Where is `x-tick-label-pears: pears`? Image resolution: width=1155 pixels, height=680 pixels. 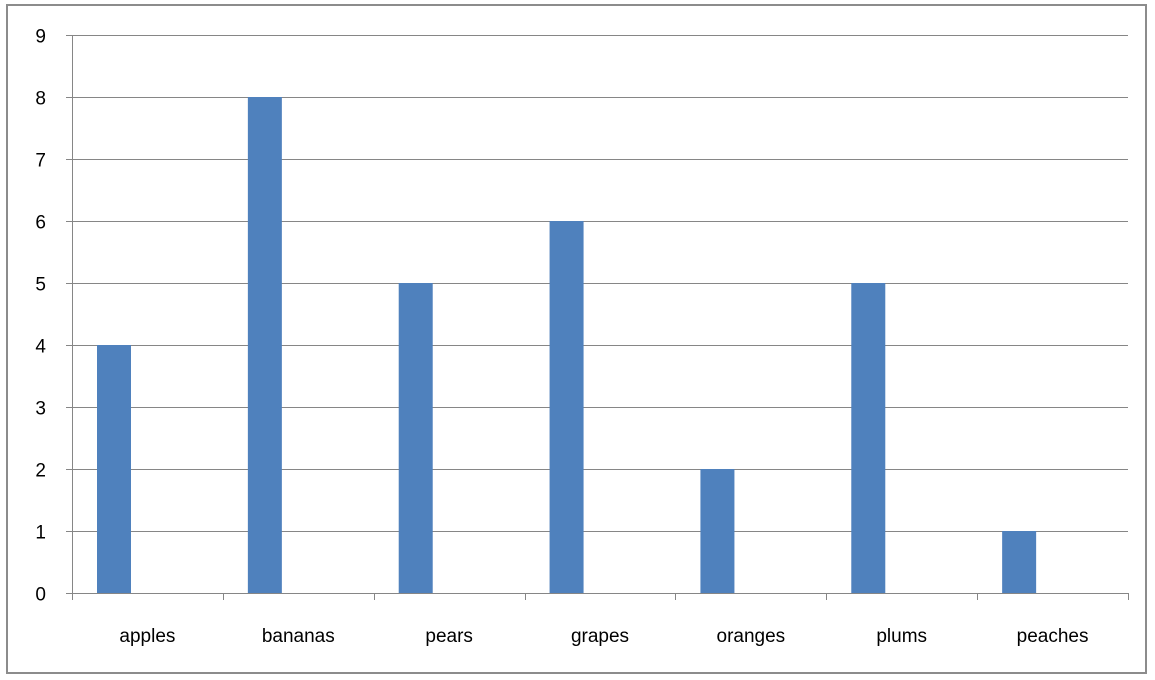
x-tick-label-pears: pears is located at coordinates (449, 636).